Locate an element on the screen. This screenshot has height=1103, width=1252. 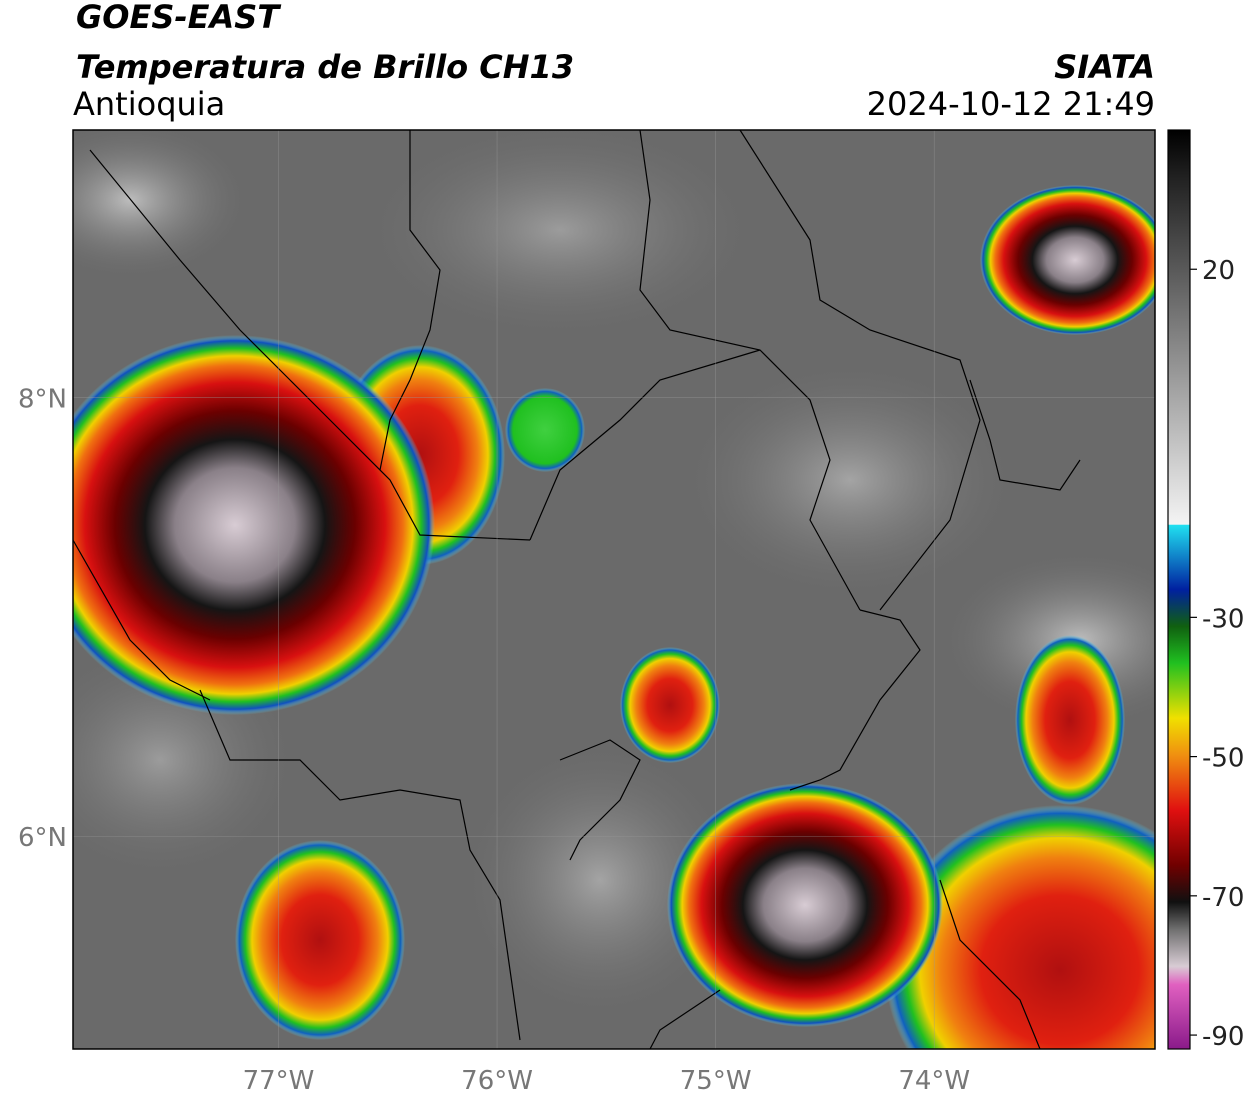
colorbar-tick-label: -90 is located at coordinates (1223, 1037).